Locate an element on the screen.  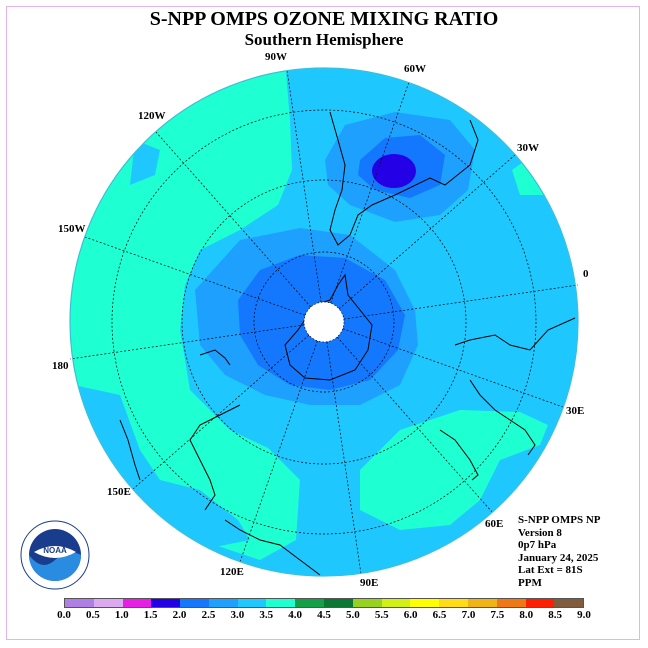
polar-gap is located at coordinates (324, 322).